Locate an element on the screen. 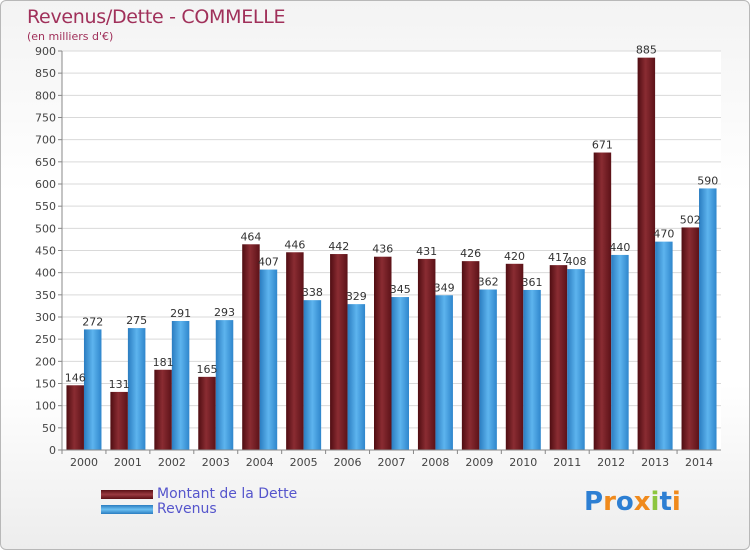  x-tick-label: 2011 is located at coordinates (567, 462).